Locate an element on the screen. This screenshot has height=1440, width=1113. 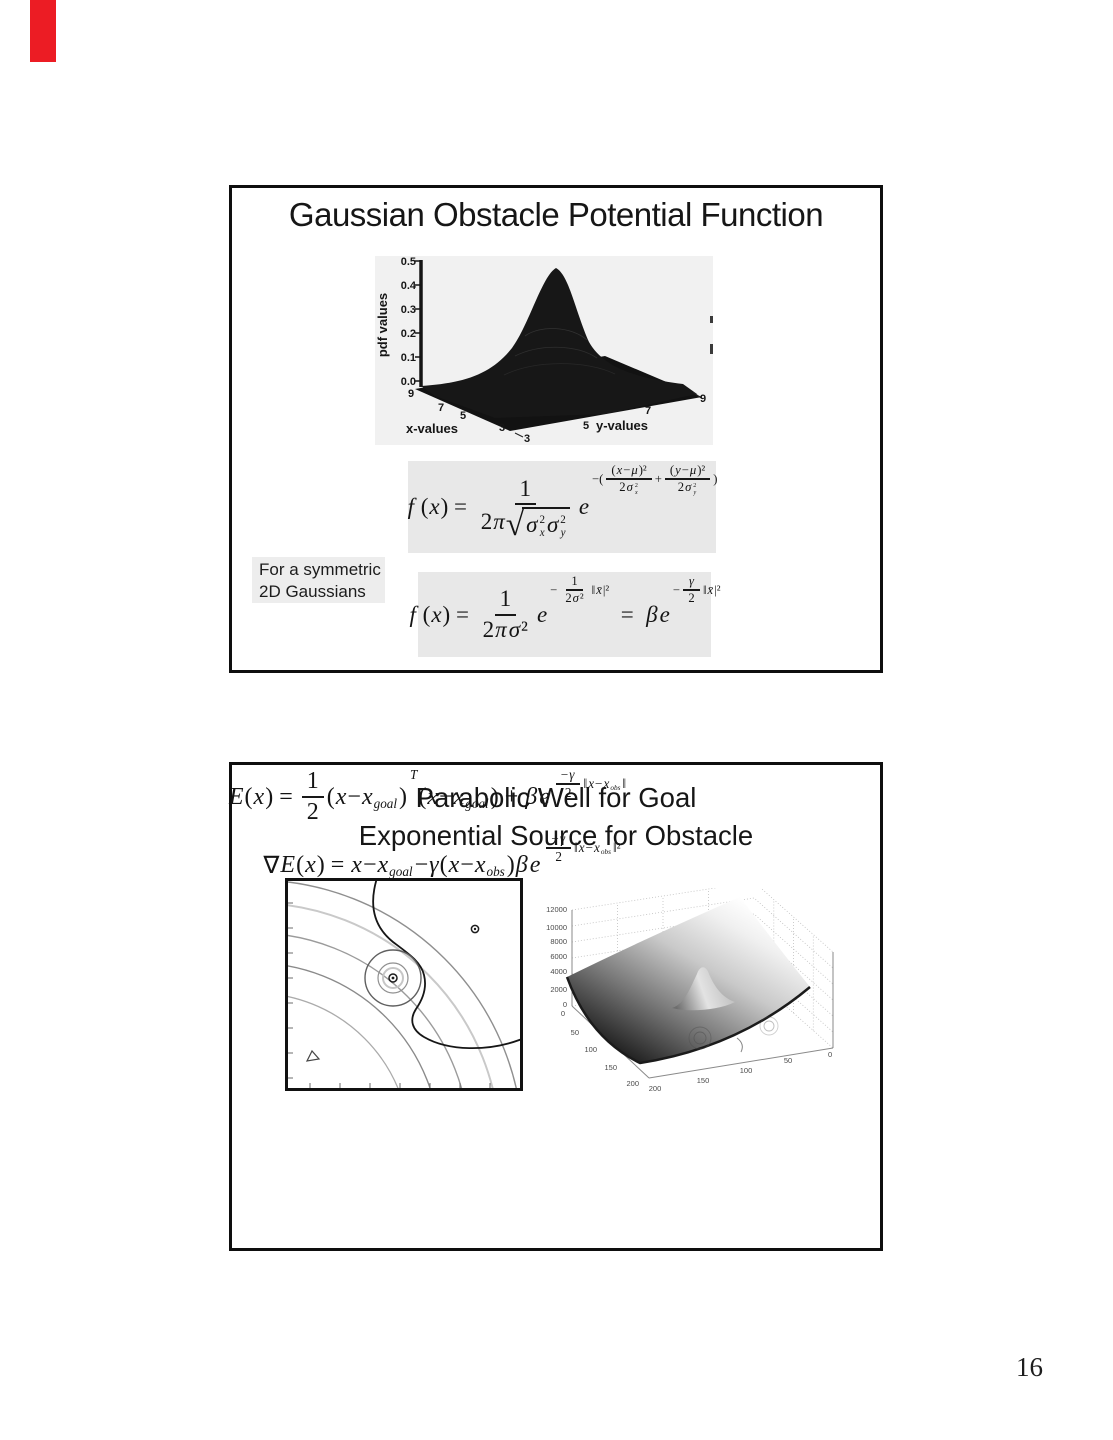
x-axis: 9 7 5 3 x-values is located at coordinates (455, 412).